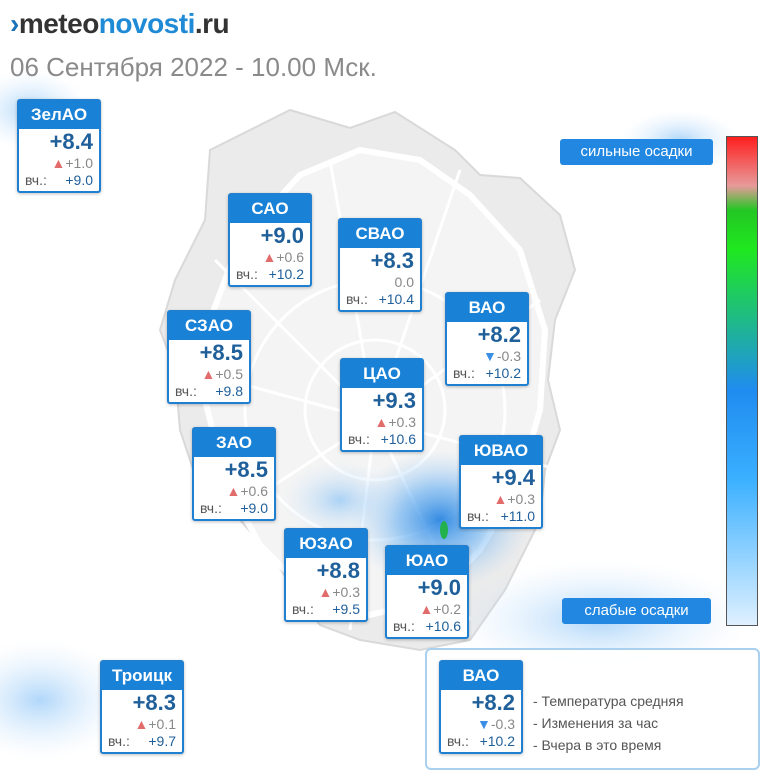 The height and width of the screenshot is (780, 780). I want to click on station-name: Троицк, so click(142, 676).